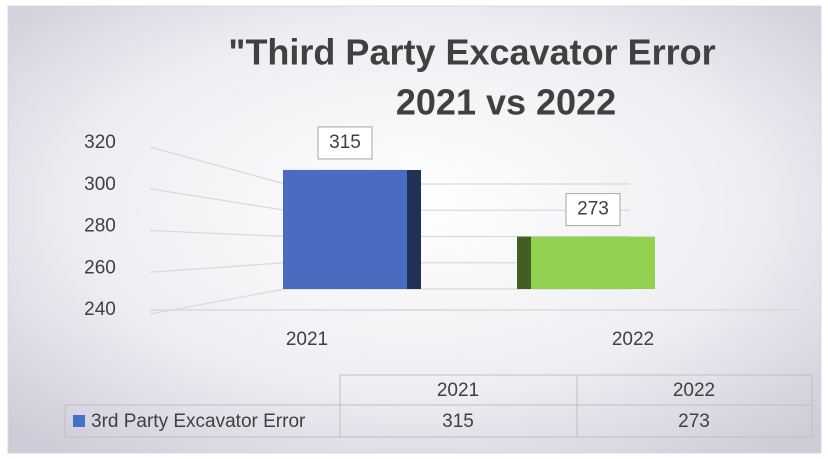 Image resolution: width=828 pixels, height=459 pixels. I want to click on y-tick-label: 280, so click(100, 226).